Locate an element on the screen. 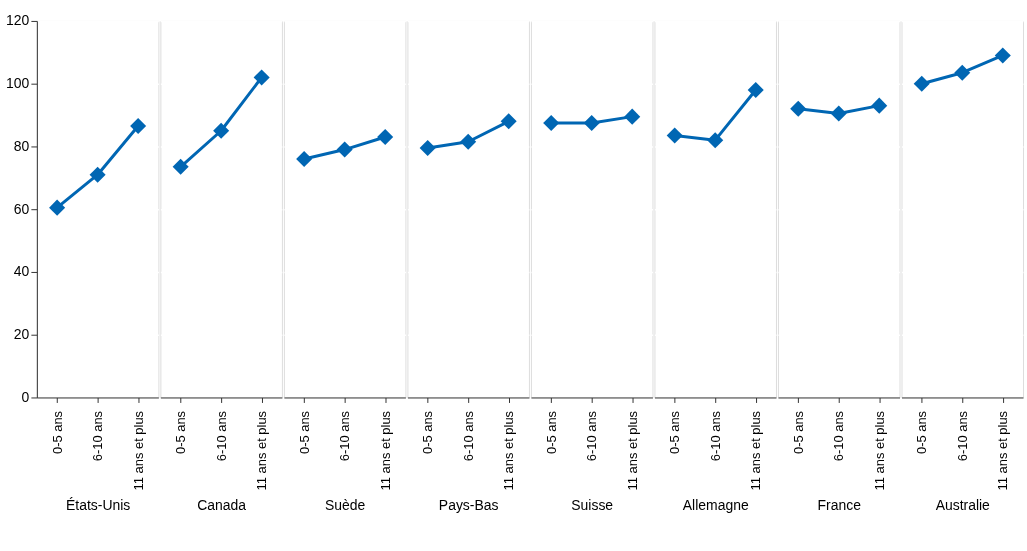  x-axis-title: Australie is located at coordinates (963, 504).